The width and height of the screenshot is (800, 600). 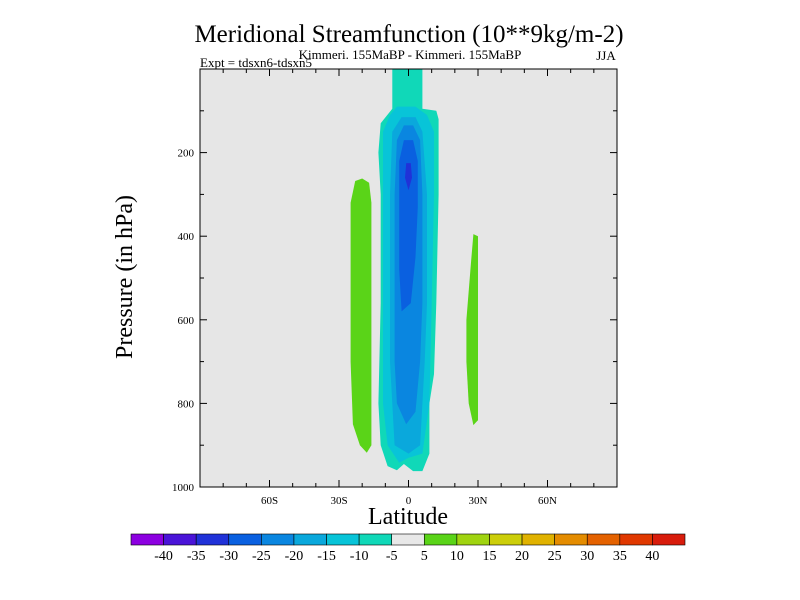 What do you see at coordinates (522, 556) in the screenshot?
I see `colorbar-label-11: 20` at bounding box center [522, 556].